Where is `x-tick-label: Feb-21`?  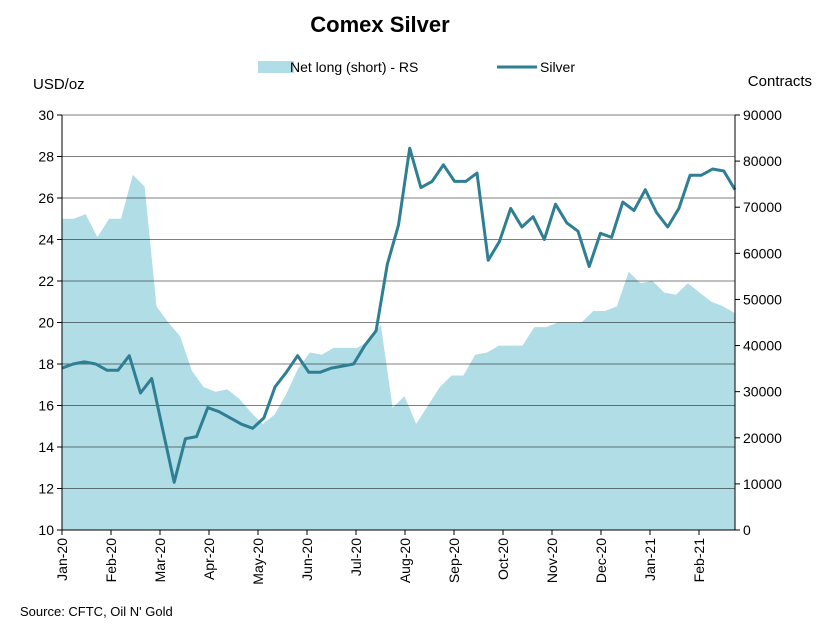
x-tick-label: Feb-21 is located at coordinates (699, 560).